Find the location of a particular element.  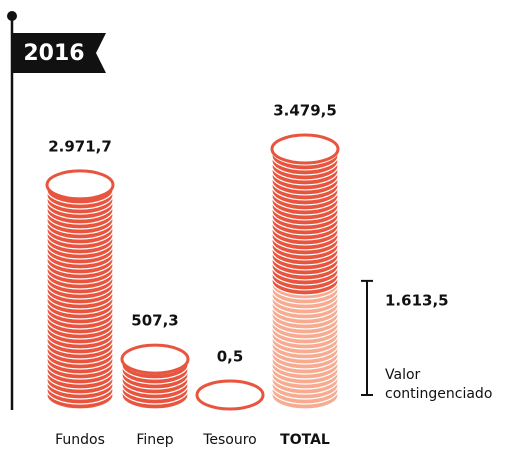

x-tick-label: TOTAL is located at coordinates (305, 440).